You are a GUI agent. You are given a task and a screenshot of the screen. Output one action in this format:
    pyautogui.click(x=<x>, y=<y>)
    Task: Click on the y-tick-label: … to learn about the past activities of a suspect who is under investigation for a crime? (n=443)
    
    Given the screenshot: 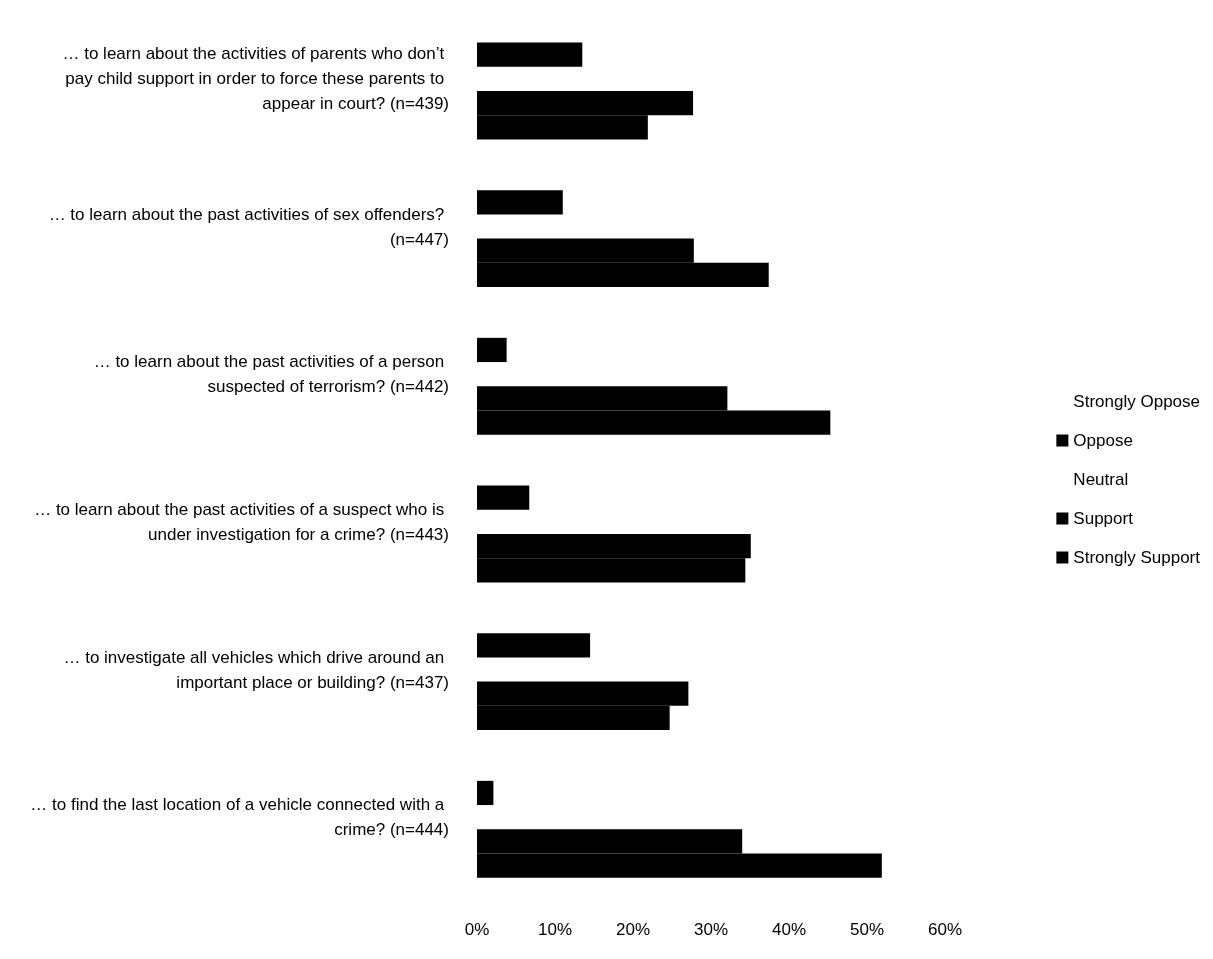 What is the action you would take?
    pyautogui.click(x=241, y=521)
    